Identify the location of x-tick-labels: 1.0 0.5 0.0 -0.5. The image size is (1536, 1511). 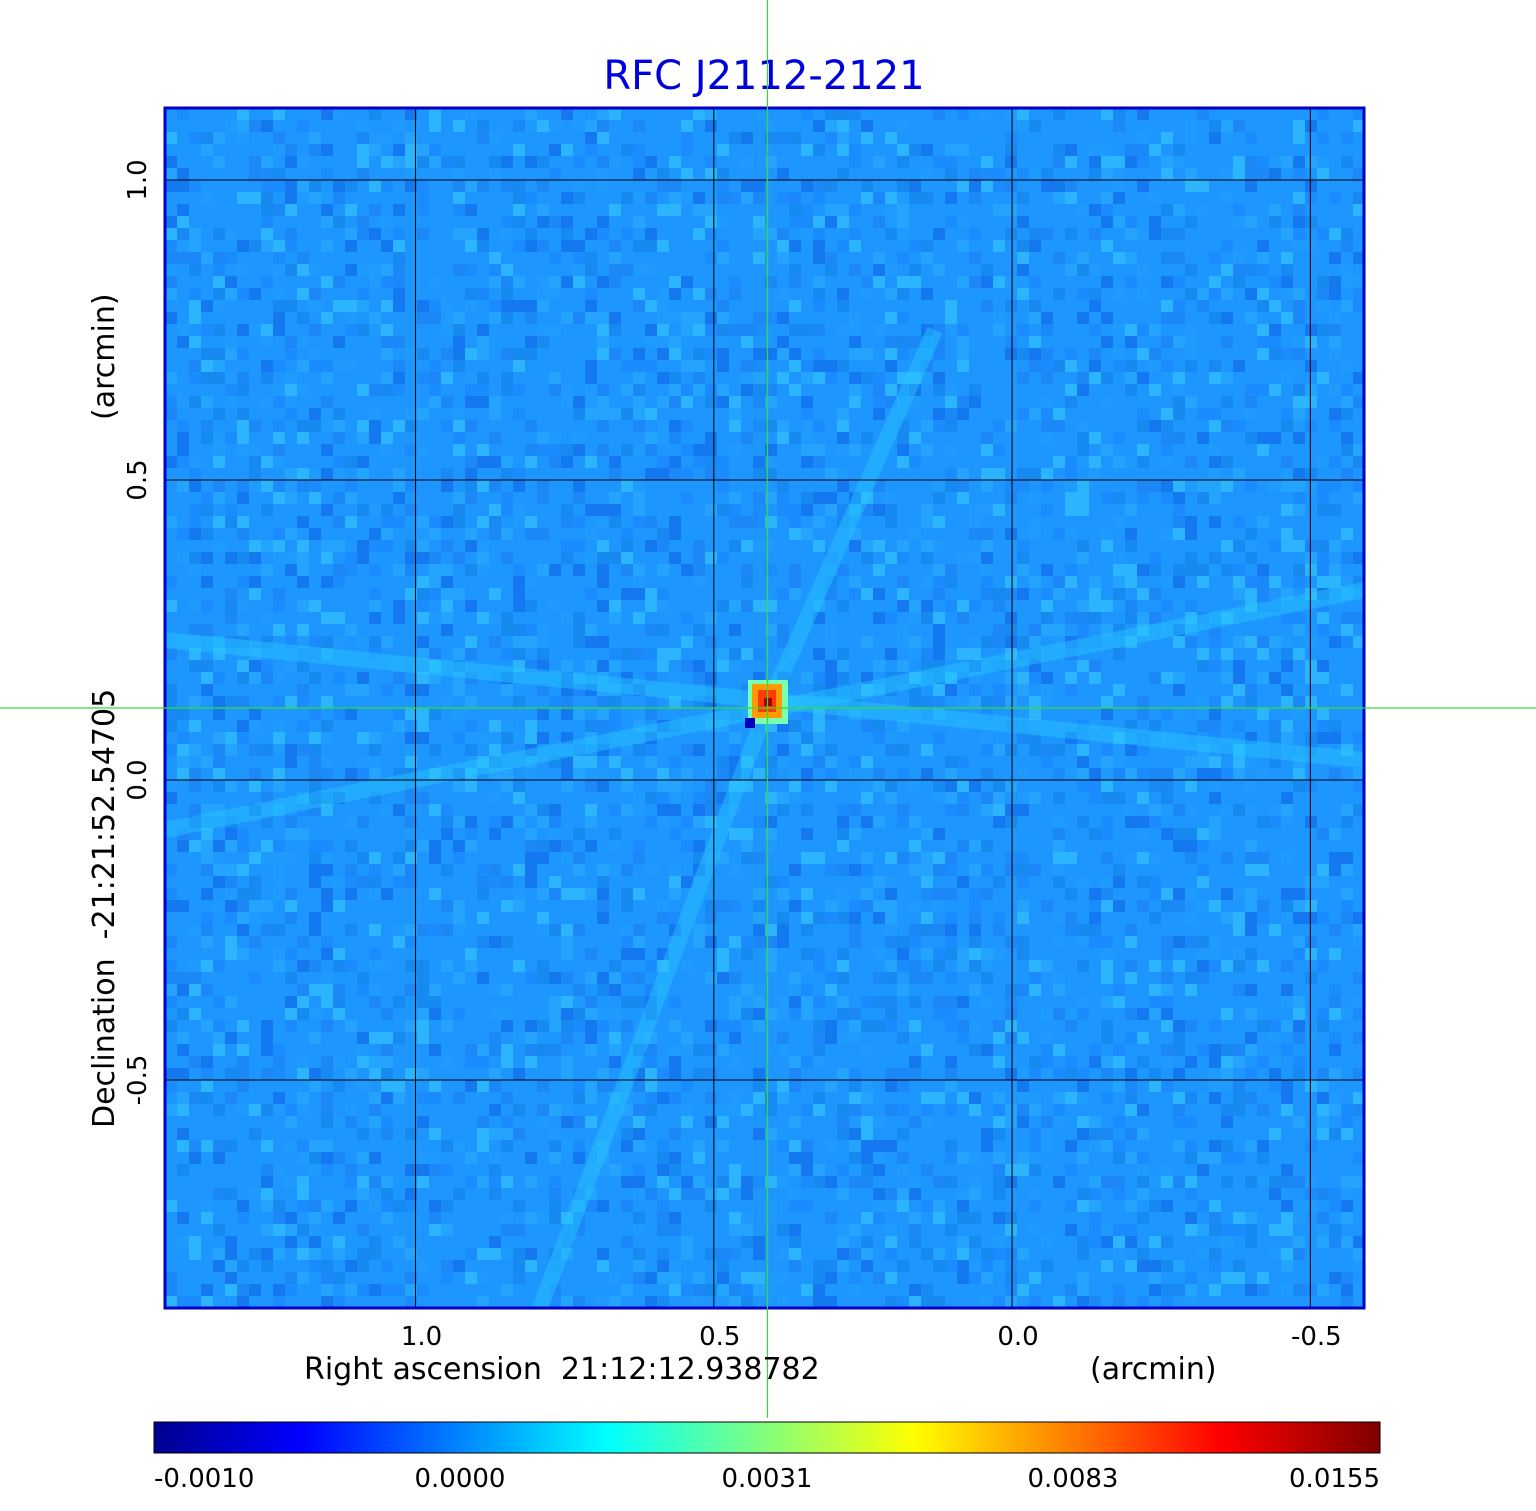
(871, 1337).